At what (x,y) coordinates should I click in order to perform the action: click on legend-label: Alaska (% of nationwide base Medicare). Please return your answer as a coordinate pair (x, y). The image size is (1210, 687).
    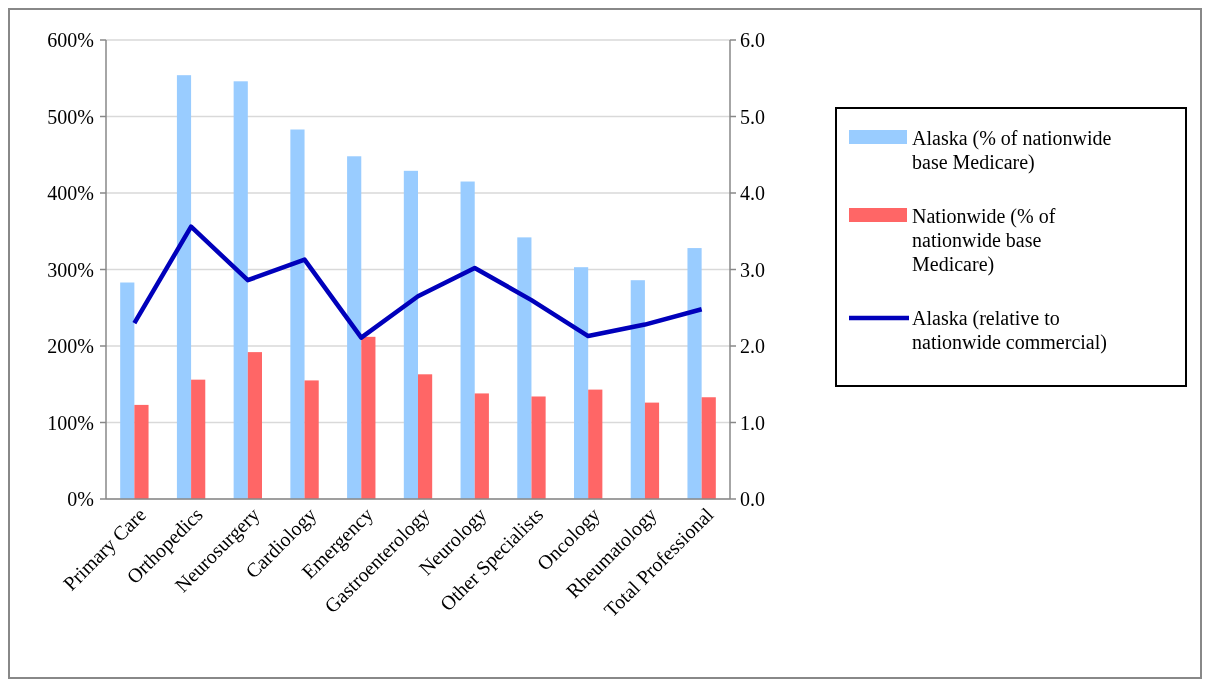
    Looking at the image, I should click on (1012, 150).